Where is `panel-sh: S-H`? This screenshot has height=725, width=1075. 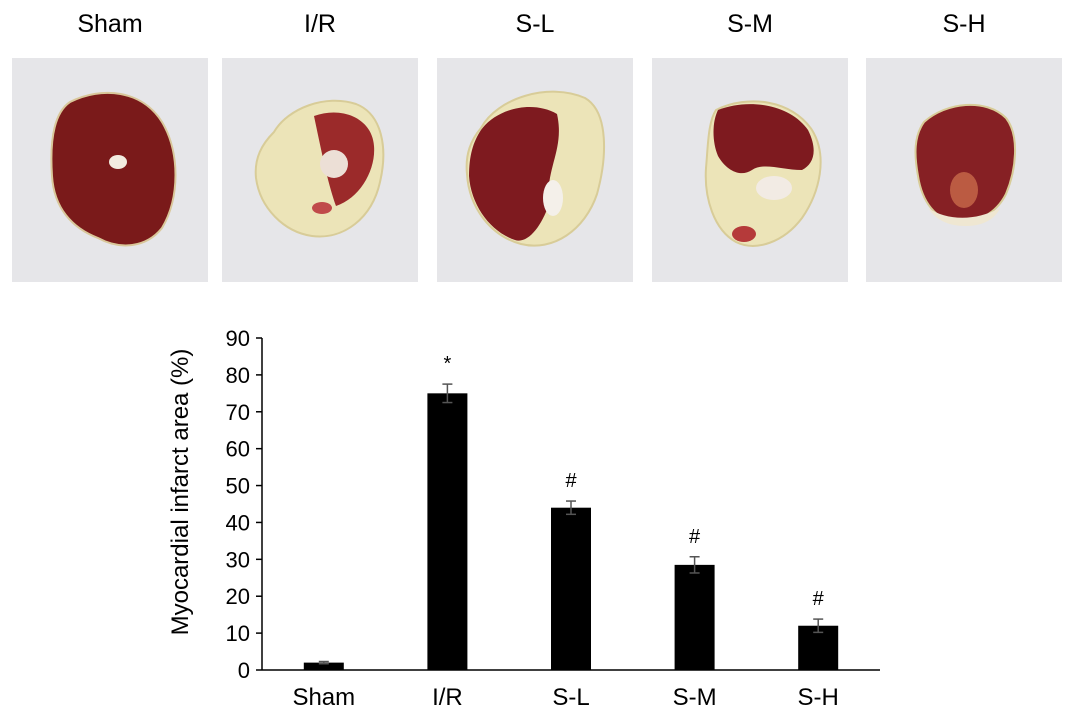 panel-sh: S-H is located at coordinates (964, 145).